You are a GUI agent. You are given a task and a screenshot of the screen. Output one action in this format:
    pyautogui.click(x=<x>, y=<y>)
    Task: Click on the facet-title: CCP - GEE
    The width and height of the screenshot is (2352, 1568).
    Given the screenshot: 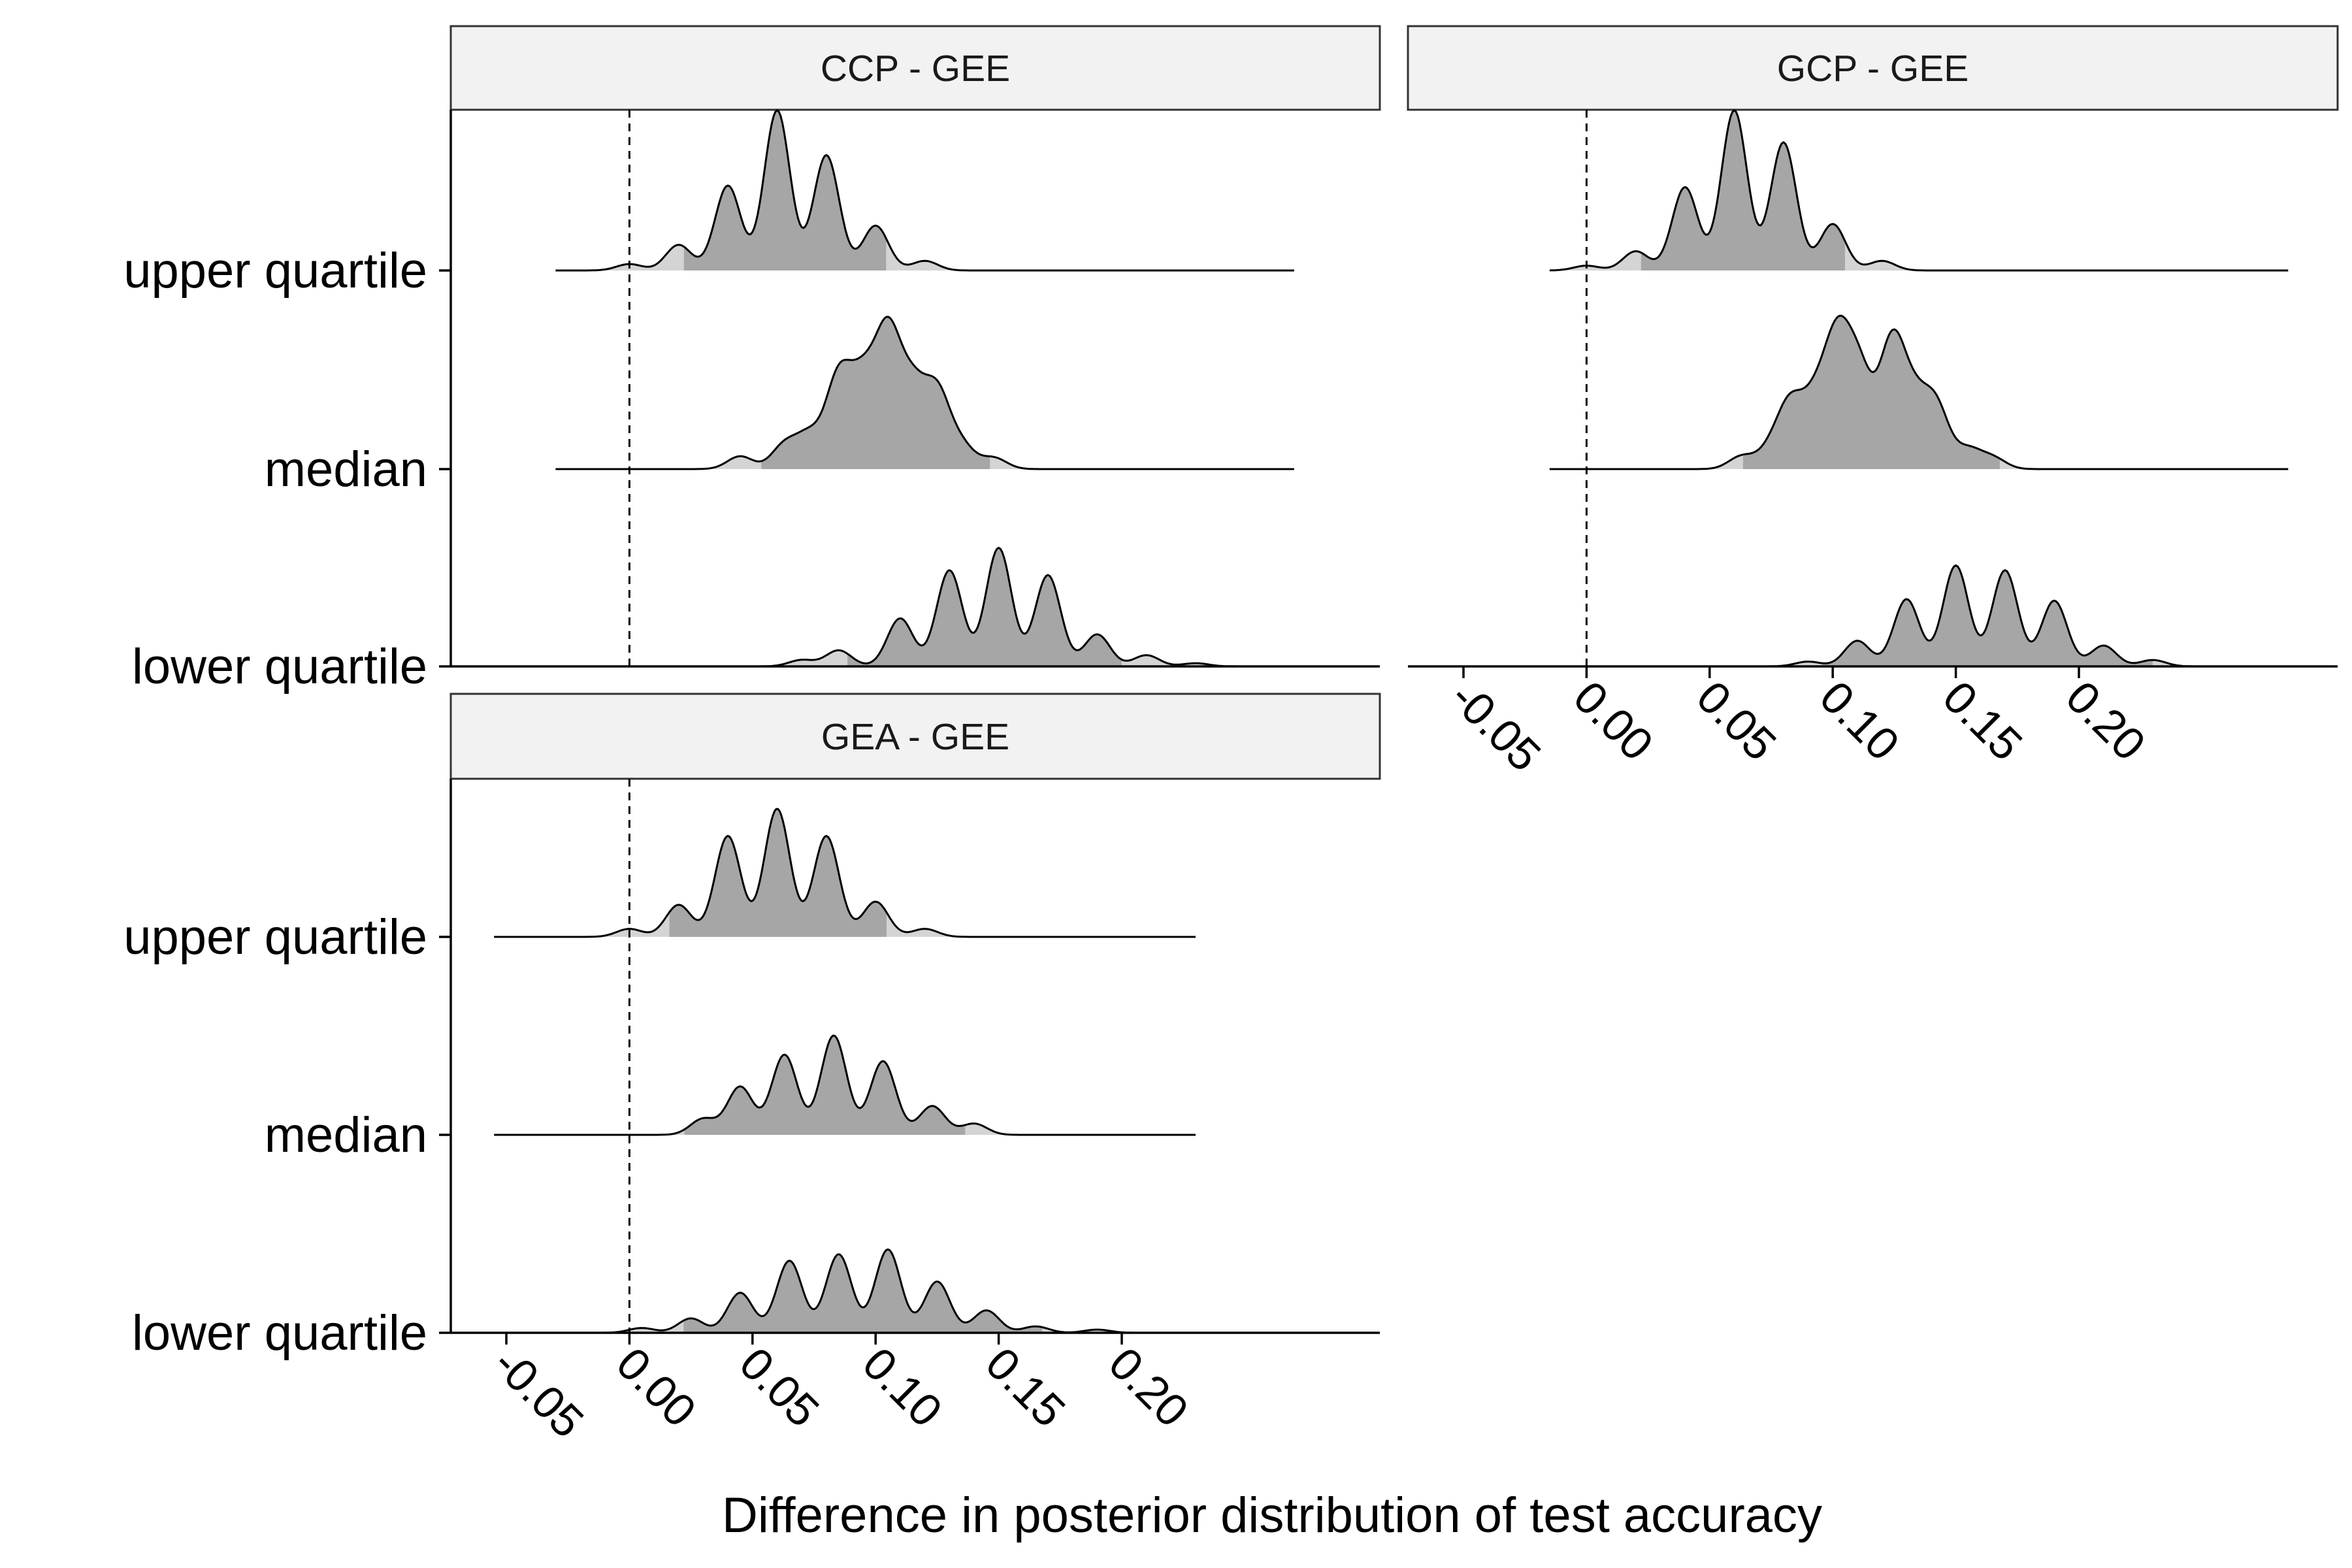 What is the action you would take?
    pyautogui.click(x=915, y=69)
    